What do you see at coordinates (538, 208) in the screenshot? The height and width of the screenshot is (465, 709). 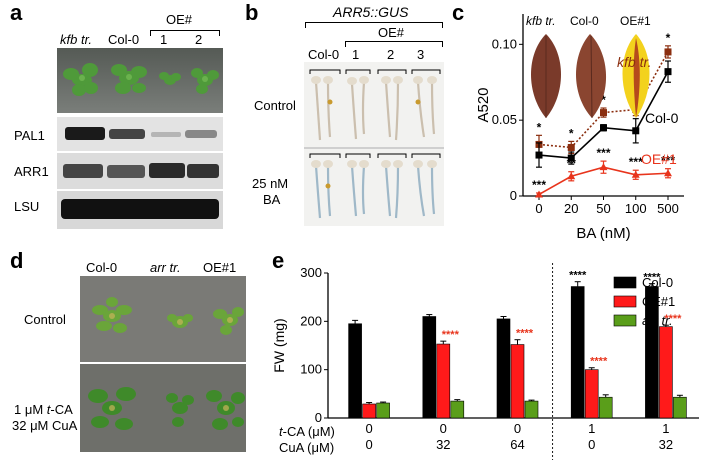 I see `chart-c-xtick-label: 0` at bounding box center [538, 208].